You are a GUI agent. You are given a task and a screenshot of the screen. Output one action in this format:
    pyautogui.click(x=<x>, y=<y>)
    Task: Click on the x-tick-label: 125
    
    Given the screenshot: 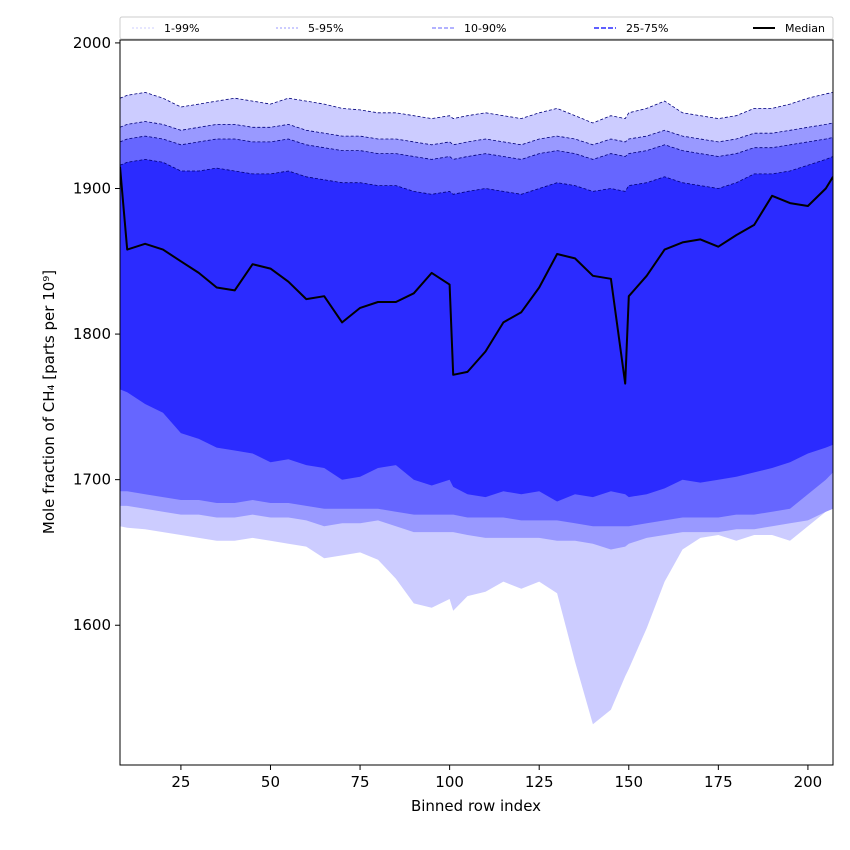 What is the action you would take?
    pyautogui.click(x=539, y=782)
    